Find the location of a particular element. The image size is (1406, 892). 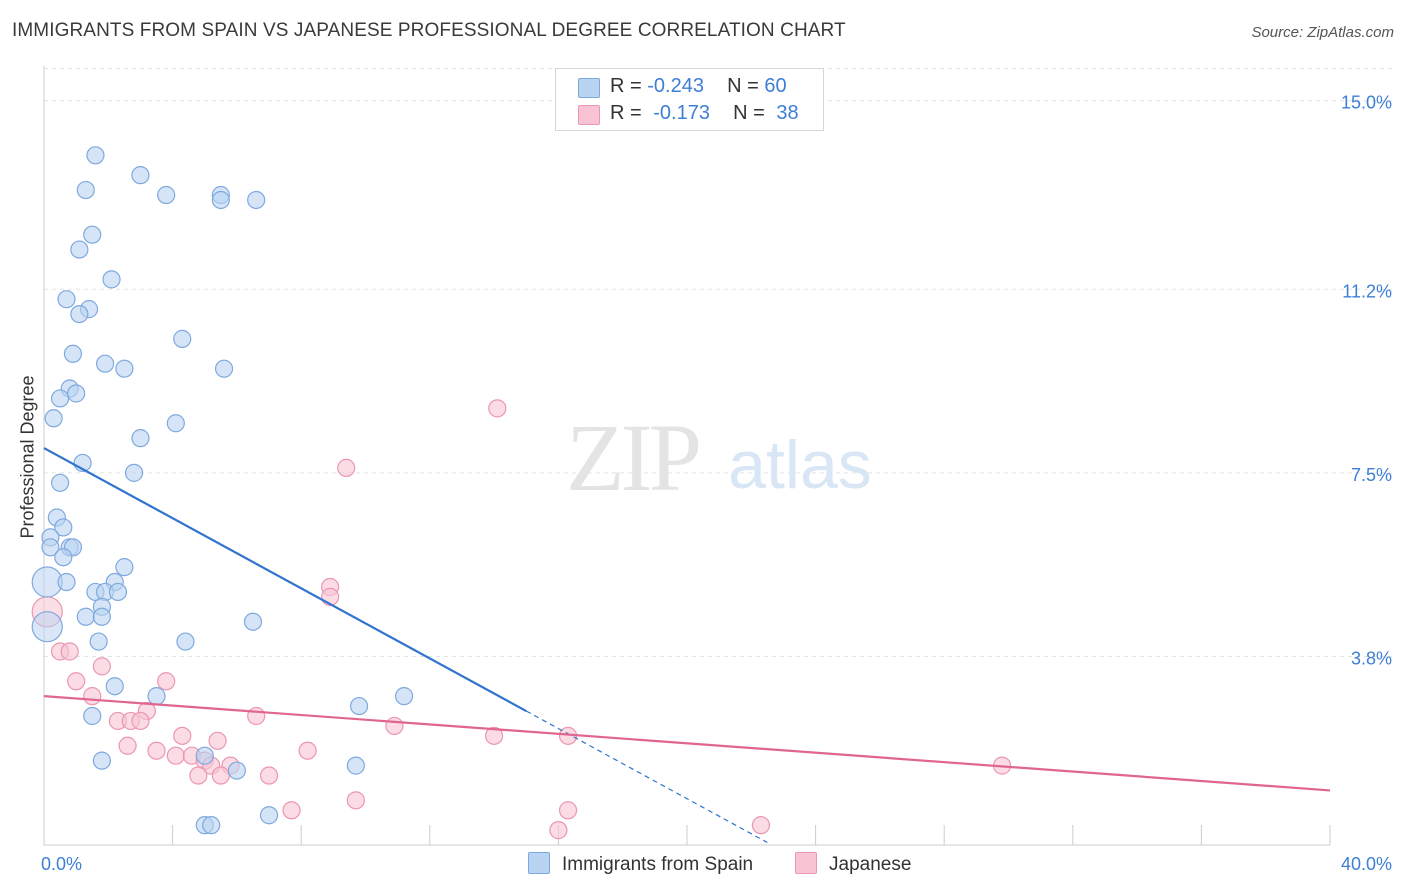

y-tick-label: 11.2% is located at coordinates (1367, 291).